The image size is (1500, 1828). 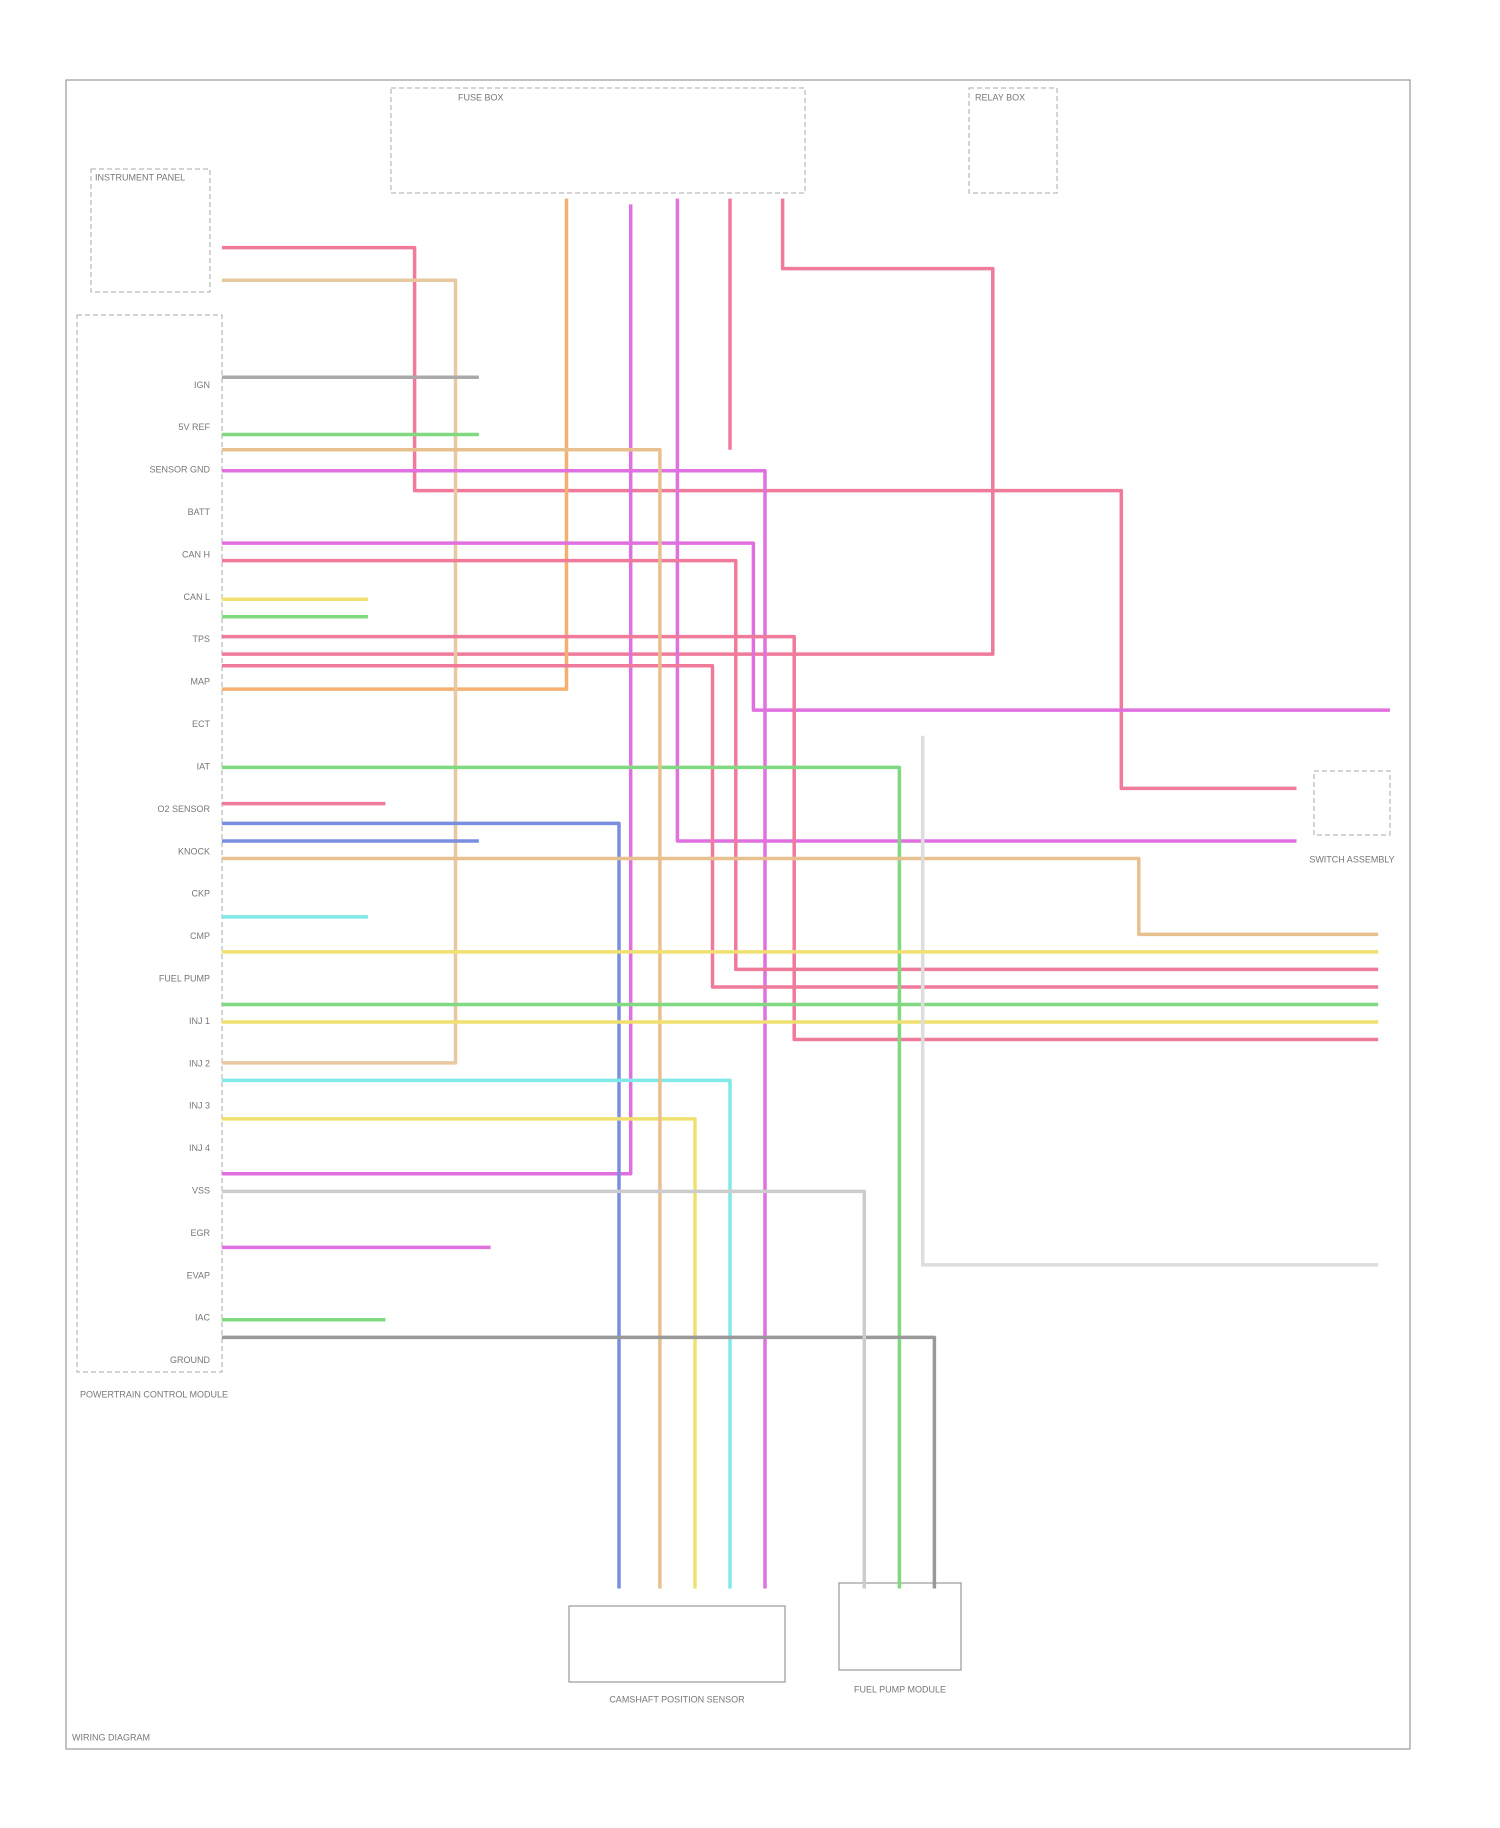 I want to click on bottom-left-connector, so click(x=677, y=1644).